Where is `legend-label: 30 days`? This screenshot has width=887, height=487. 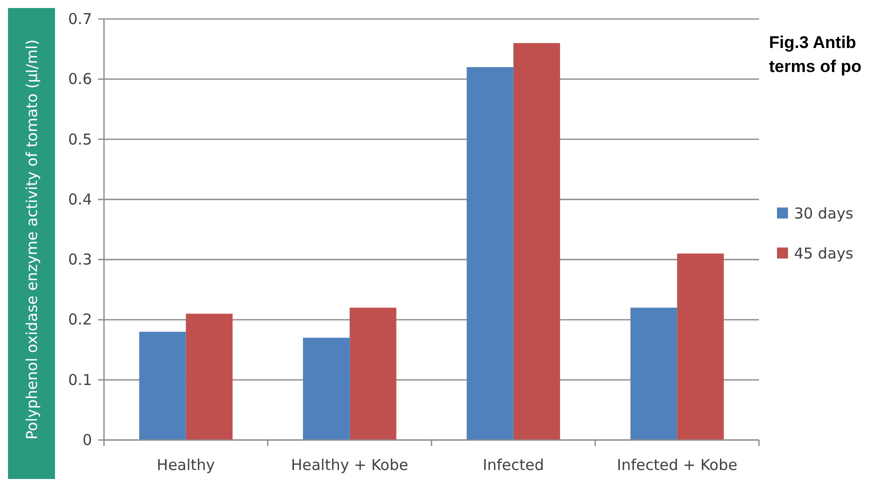
legend-label: 30 days is located at coordinates (824, 213).